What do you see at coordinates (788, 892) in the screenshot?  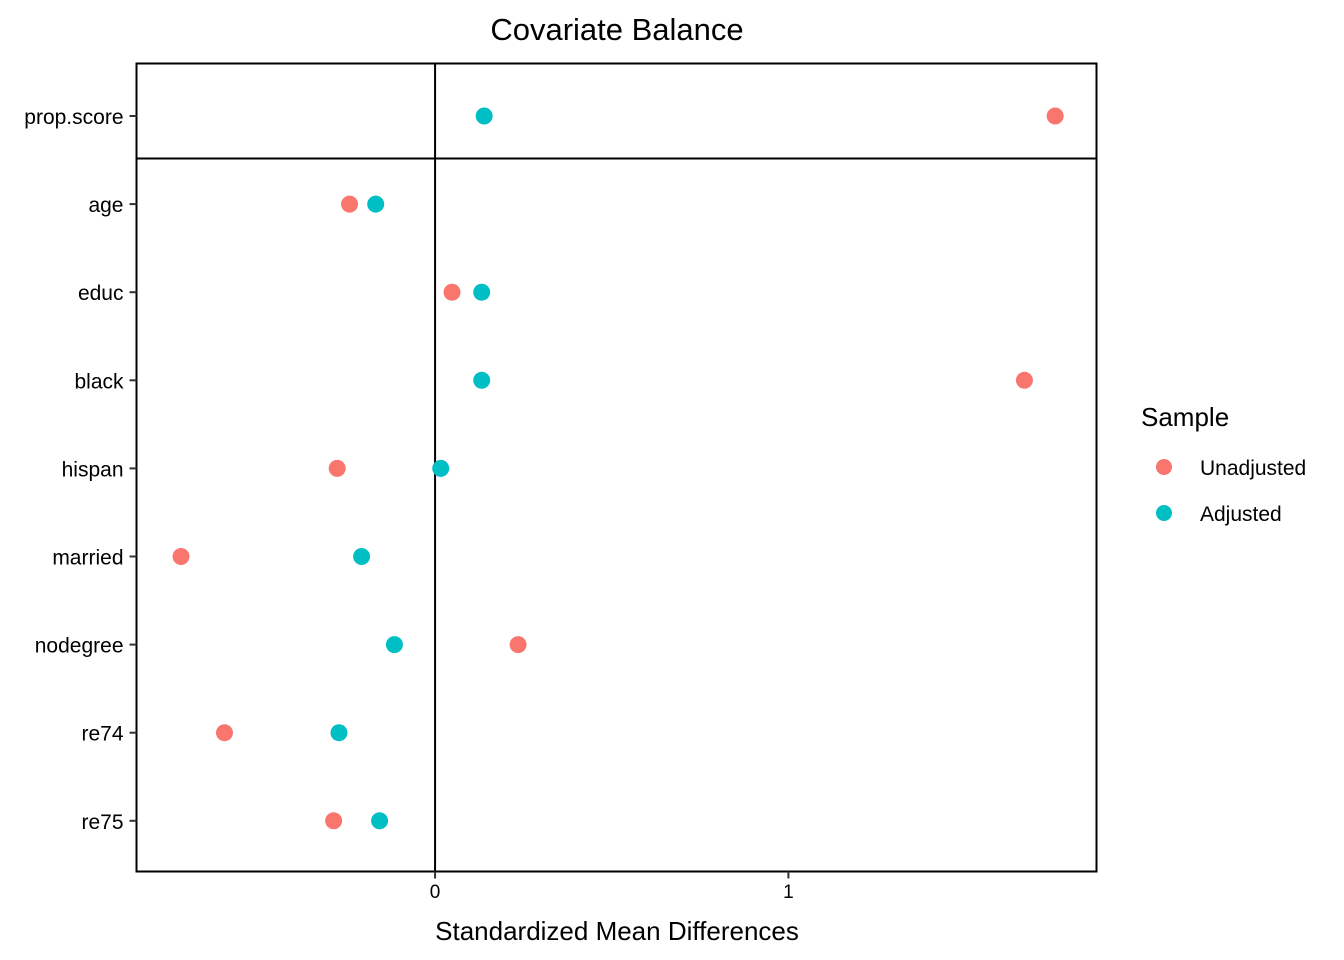 I see `x-tick-label: 1` at bounding box center [788, 892].